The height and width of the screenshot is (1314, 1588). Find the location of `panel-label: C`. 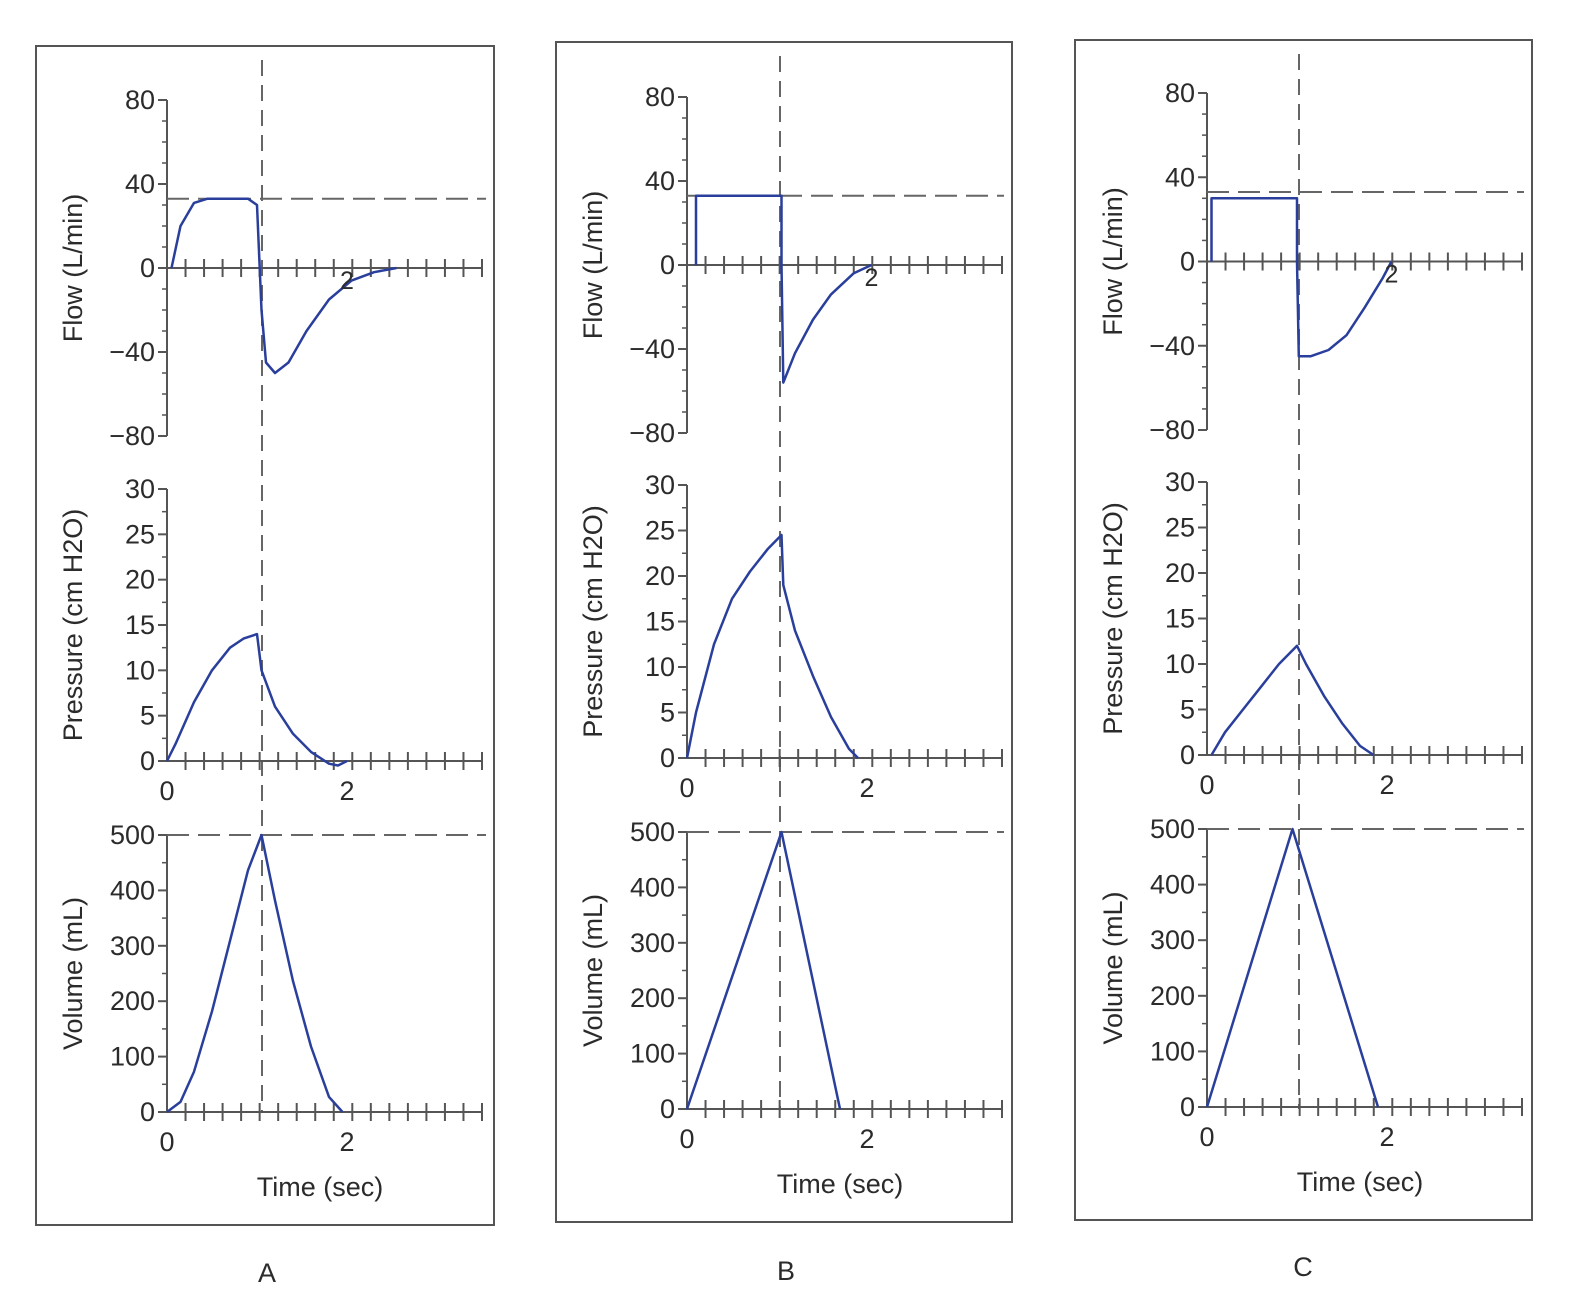

panel-label: C is located at coordinates (1303, 1267).